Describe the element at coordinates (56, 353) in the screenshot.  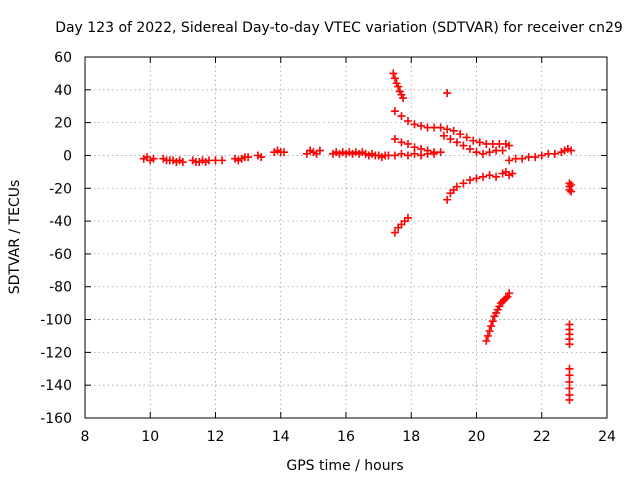
I see `y-tick-label: -120` at that location.